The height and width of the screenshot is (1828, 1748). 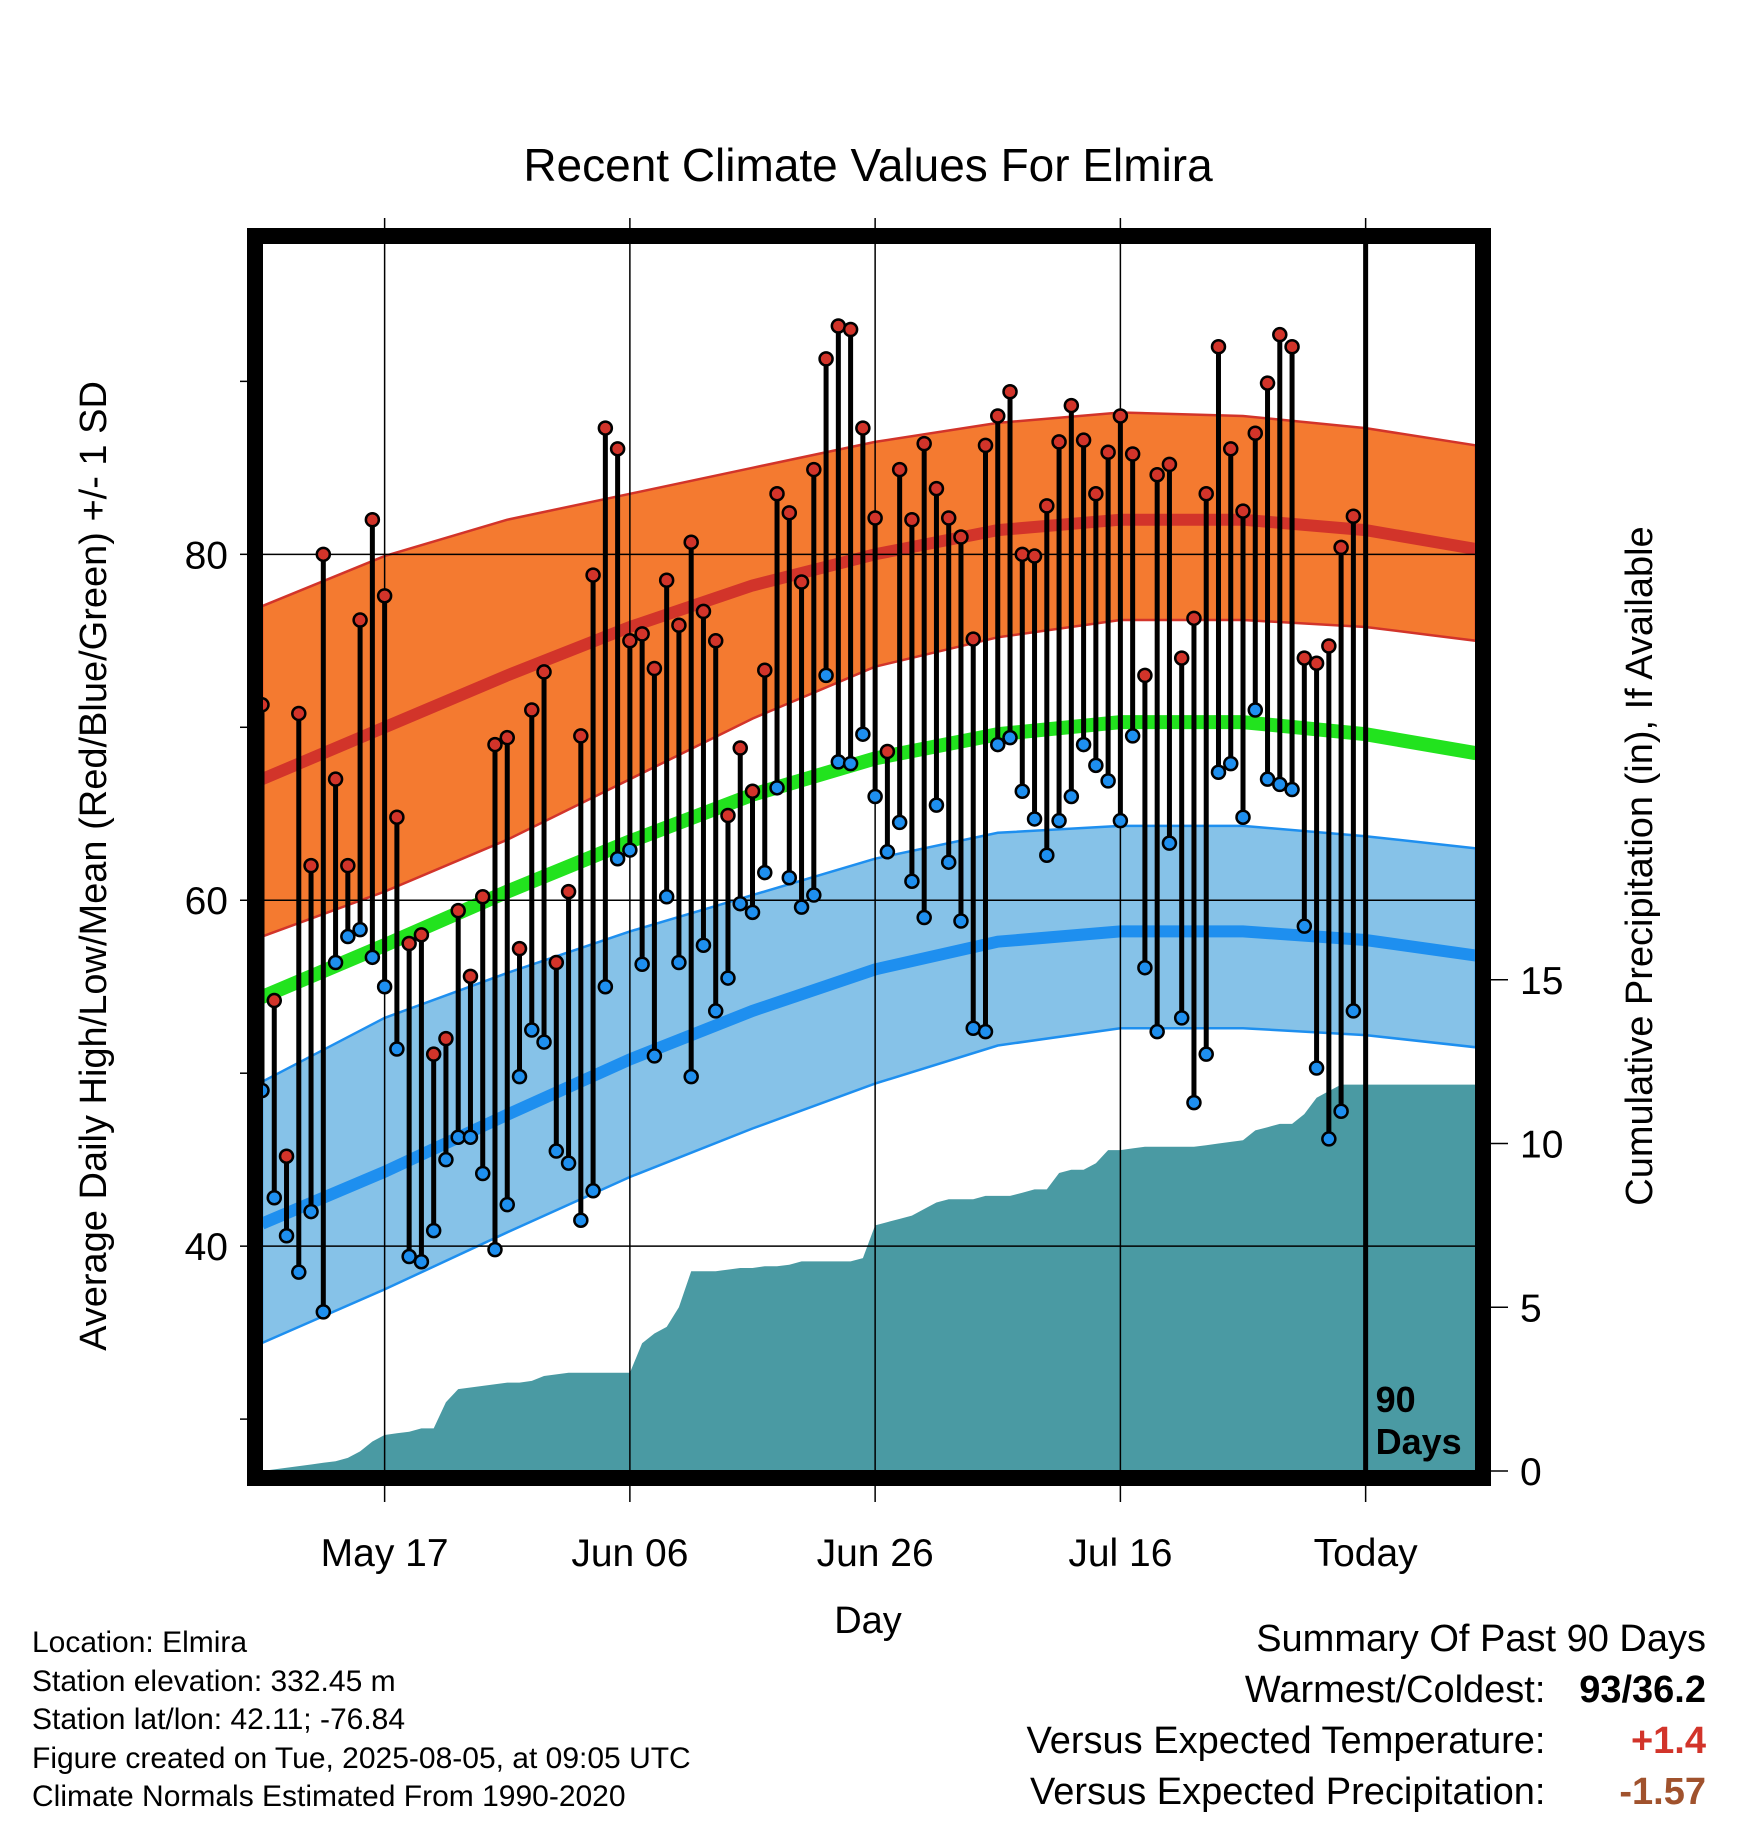 I want to click on y-tick-label: 80, so click(x=206, y=555).